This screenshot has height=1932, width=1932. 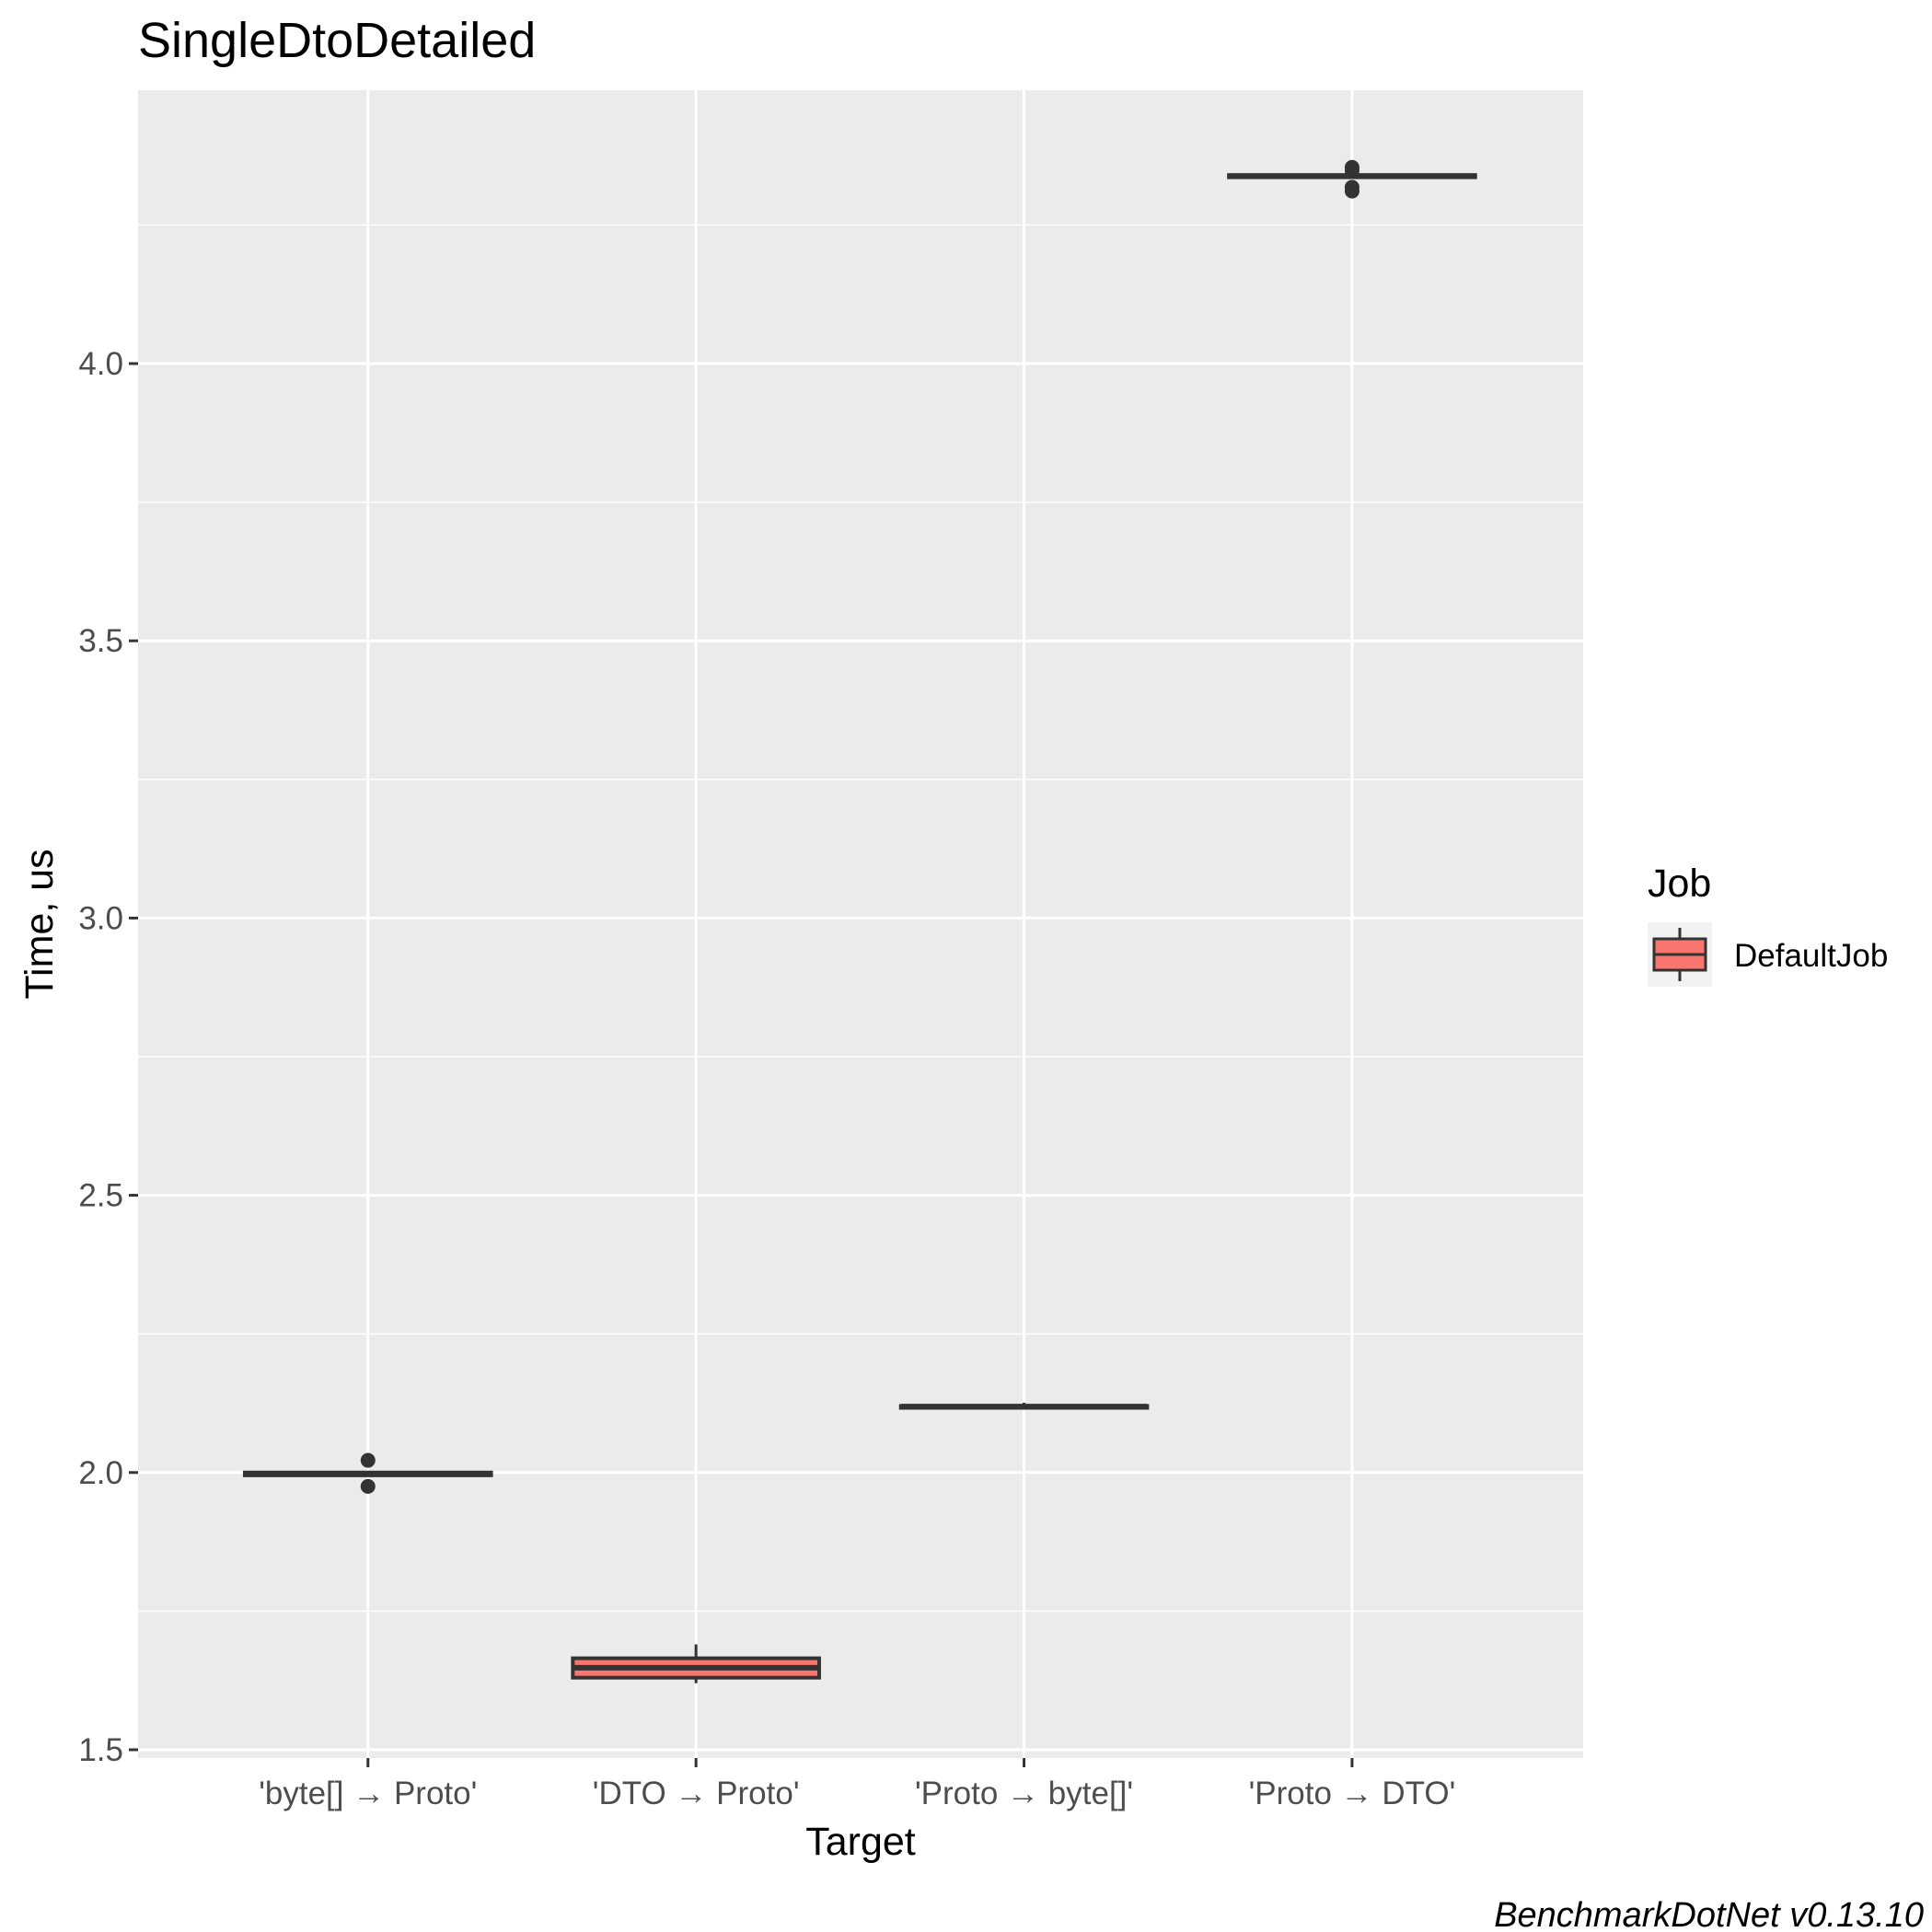 I want to click on y-tick-label: 2.0, so click(x=101, y=1473).